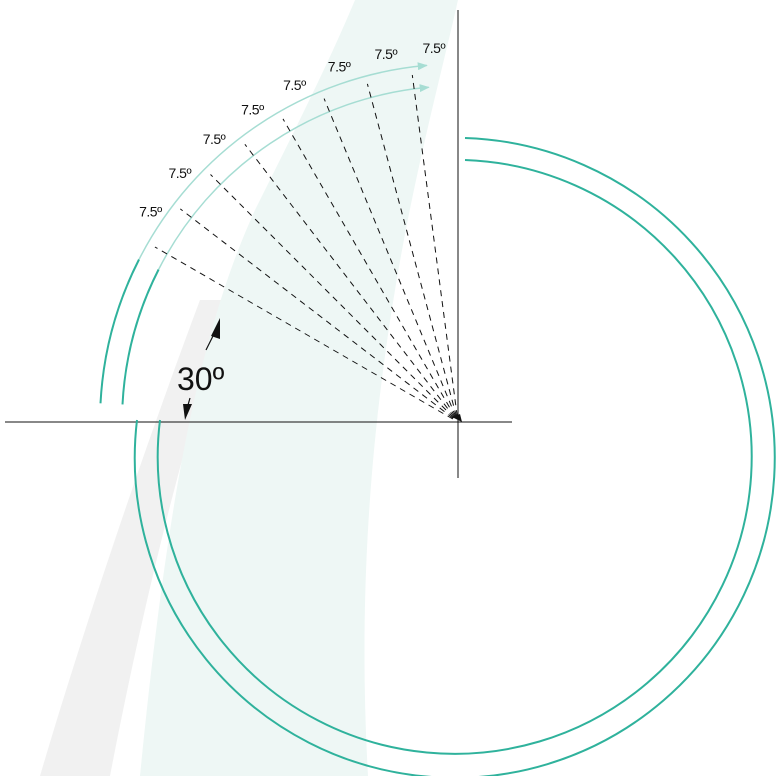 Image resolution: width=776 pixels, height=776 pixels. I want to click on outer-partial-arc-teal, so click(119, 331).